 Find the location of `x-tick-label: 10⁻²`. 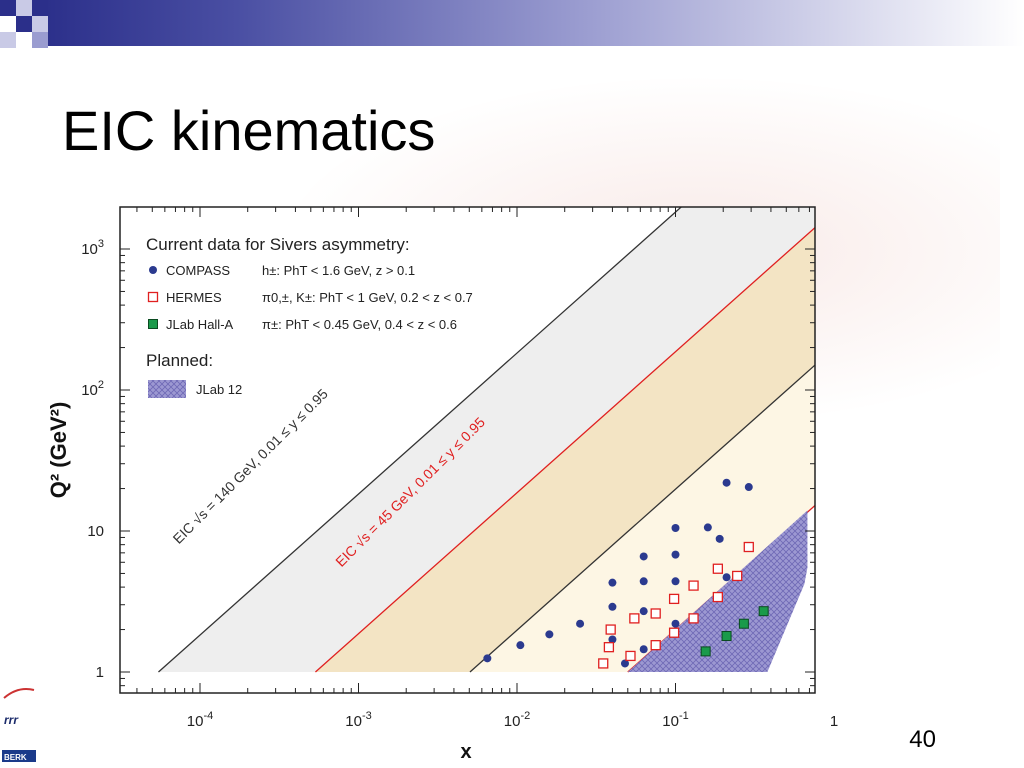

x-tick-label: 10⁻² is located at coordinates (517, 720).